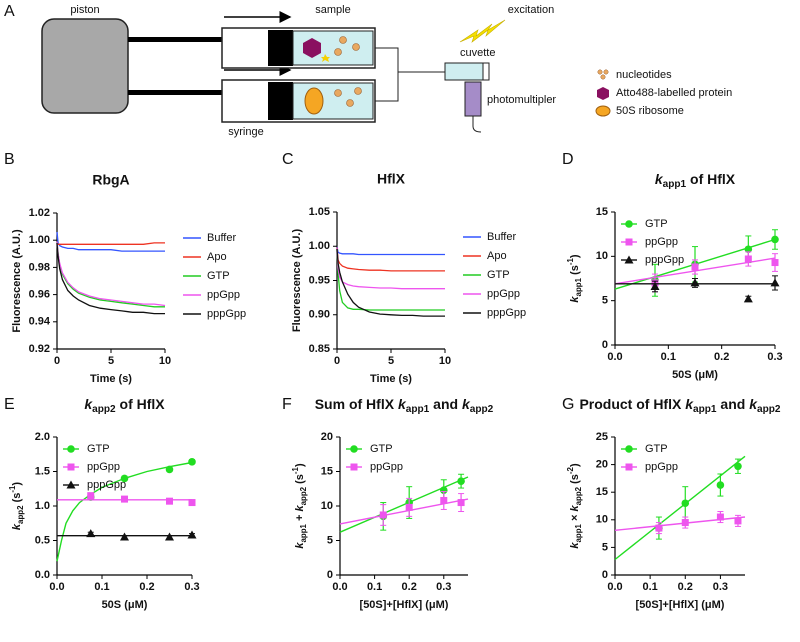 Image resolution: width=800 pixels, height=642 pixels. Describe the element at coordinates (39, 349) in the screenshot. I see `y-tick-label: 0.92` at that location.